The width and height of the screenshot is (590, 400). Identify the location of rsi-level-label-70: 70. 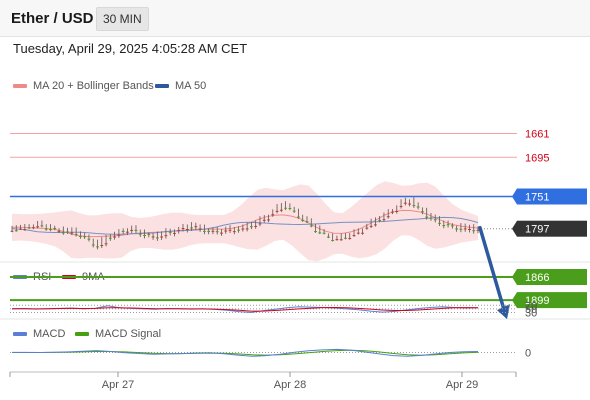
(531, 306).